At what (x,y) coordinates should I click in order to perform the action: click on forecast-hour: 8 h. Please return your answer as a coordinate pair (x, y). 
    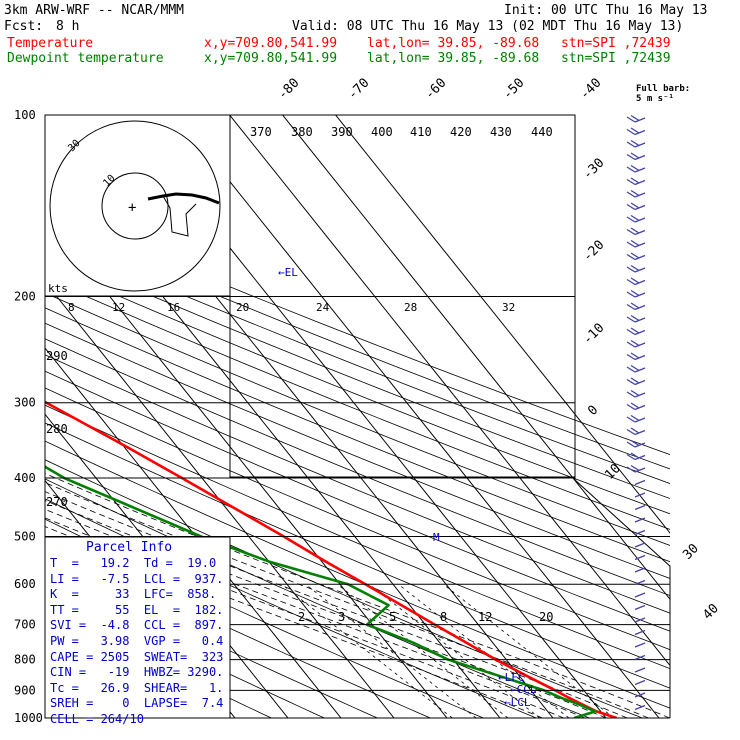
    Looking at the image, I should click on (68, 26).